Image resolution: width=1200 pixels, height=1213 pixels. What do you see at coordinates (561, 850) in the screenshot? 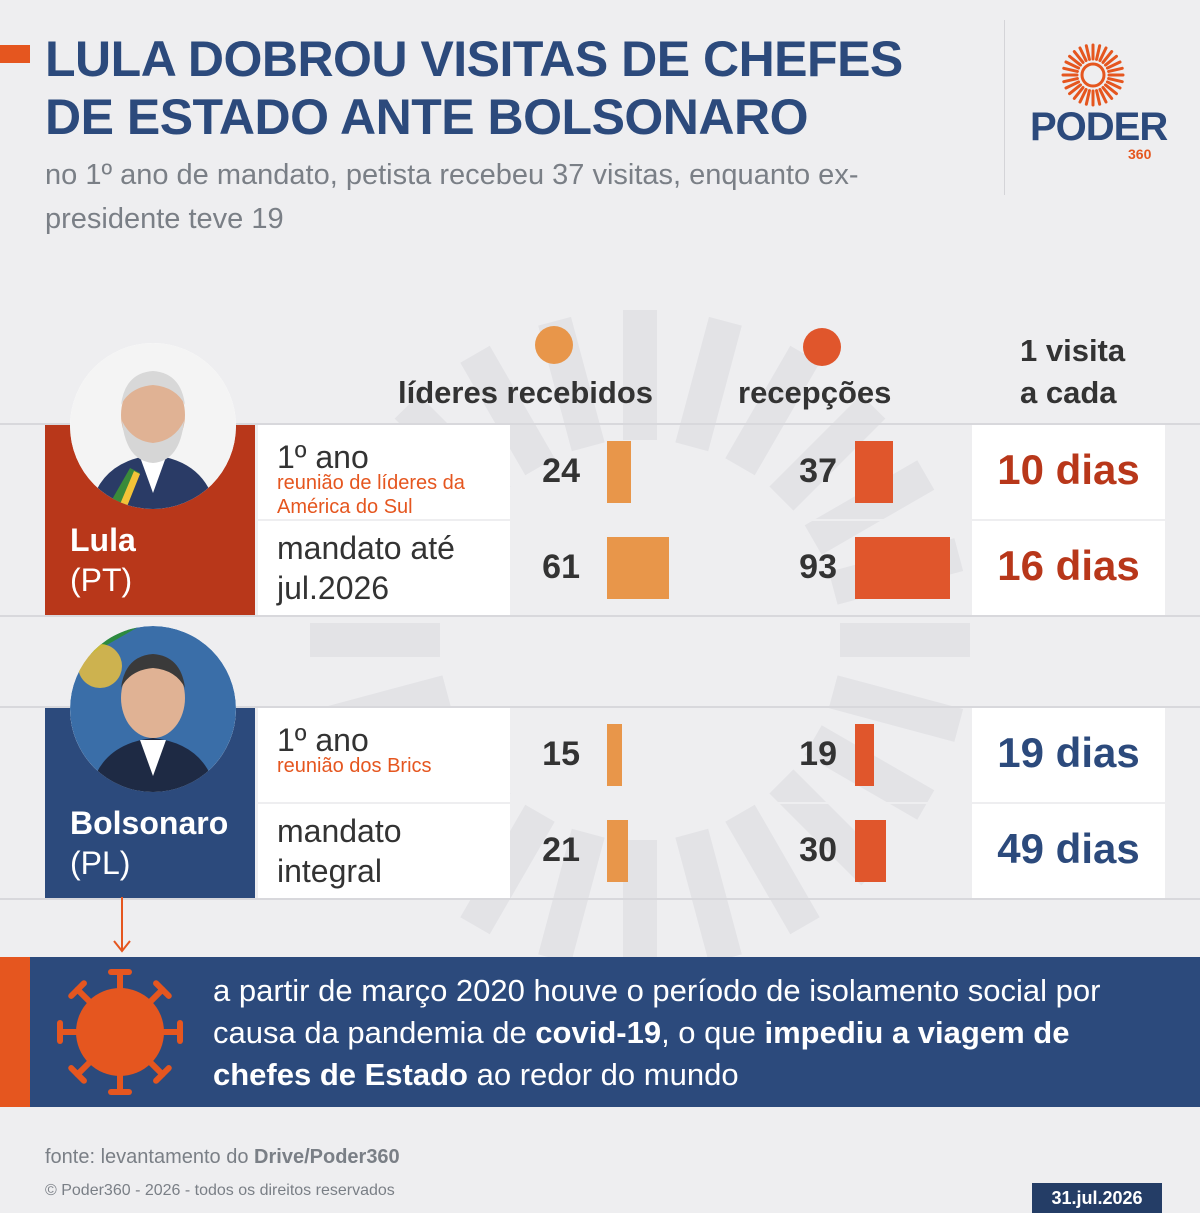
I see `leaders-value-label: 21` at bounding box center [561, 850].